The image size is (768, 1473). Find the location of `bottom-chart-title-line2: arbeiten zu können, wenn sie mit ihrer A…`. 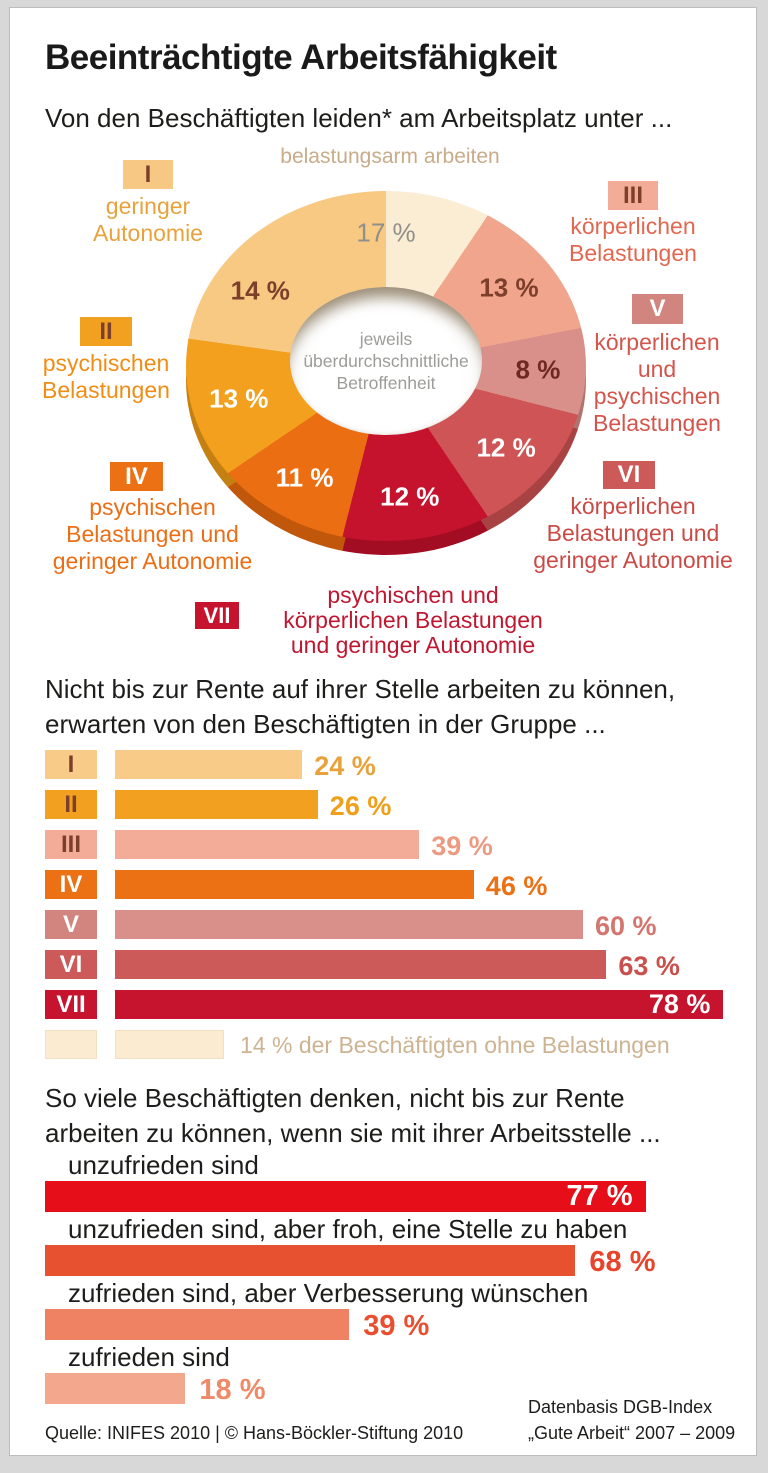

bottom-chart-title-line2: arbeiten zu können, wenn sie mit ihrer A… is located at coordinates (353, 1133).